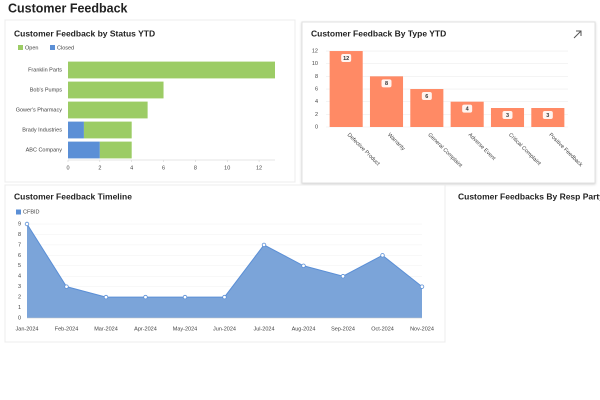 The height and width of the screenshot is (400, 600). Describe the element at coordinates (67, 329) in the screenshot. I see `x-tick-label: Feb-2024` at that location.